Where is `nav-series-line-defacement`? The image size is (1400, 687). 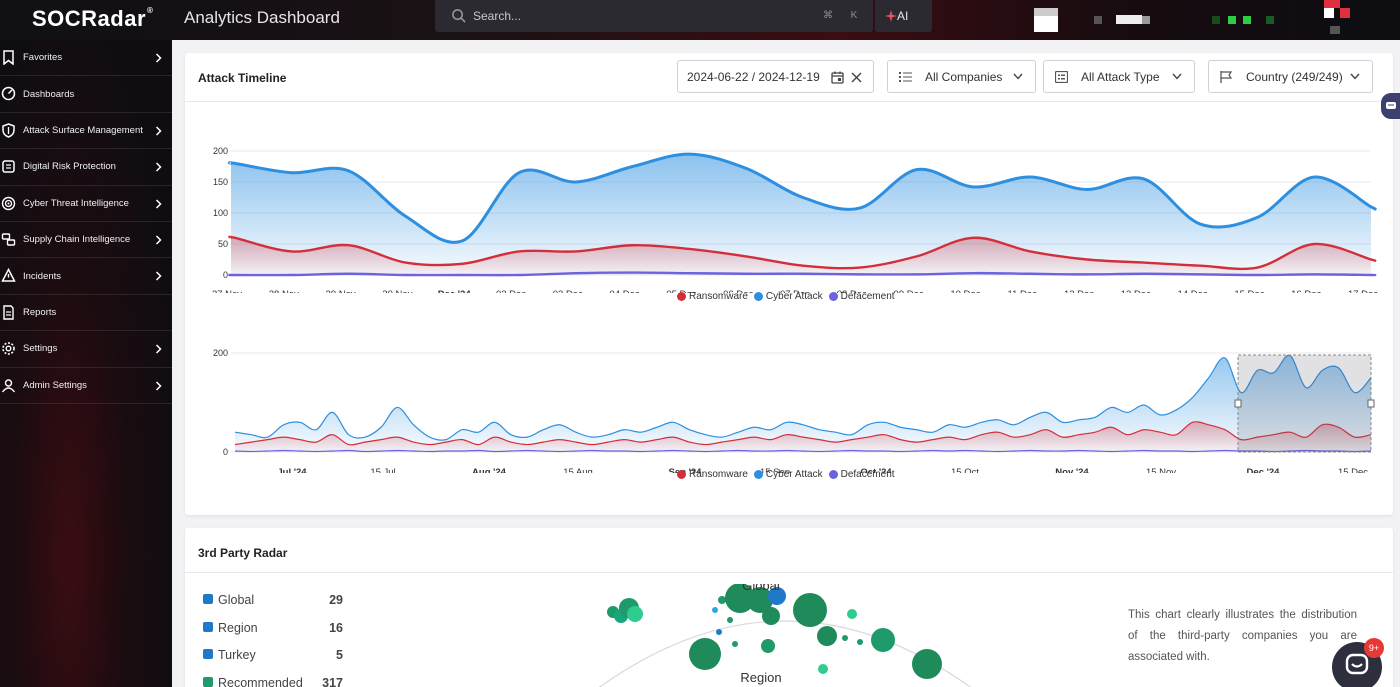 nav-series-line-defacement is located at coordinates (803, 451).